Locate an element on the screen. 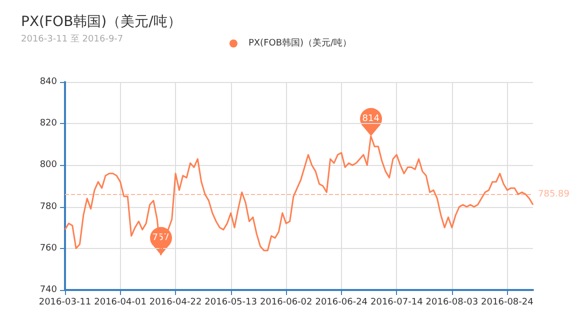  x-tick-label: 2016-07-14 is located at coordinates (397, 303).